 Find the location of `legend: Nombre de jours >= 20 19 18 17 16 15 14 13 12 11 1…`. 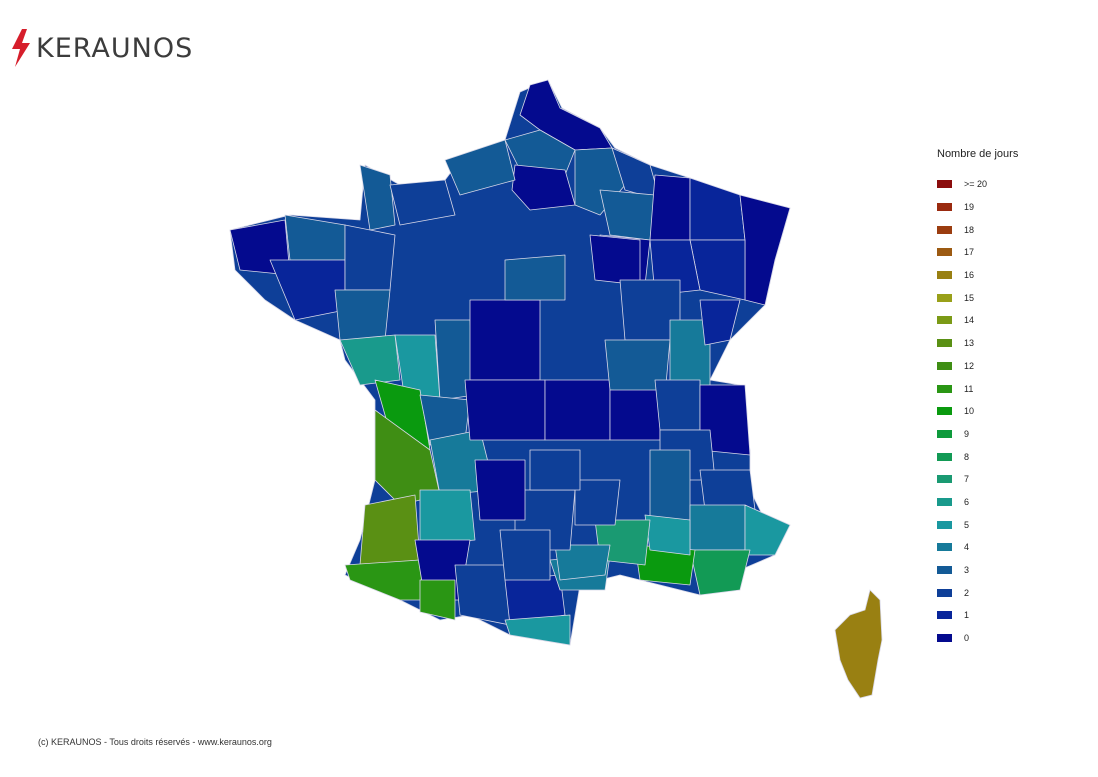

legend: Nombre de jours >= 20 19 18 17 16 15 14 13 12 11 1… is located at coordinates (1007, 398).